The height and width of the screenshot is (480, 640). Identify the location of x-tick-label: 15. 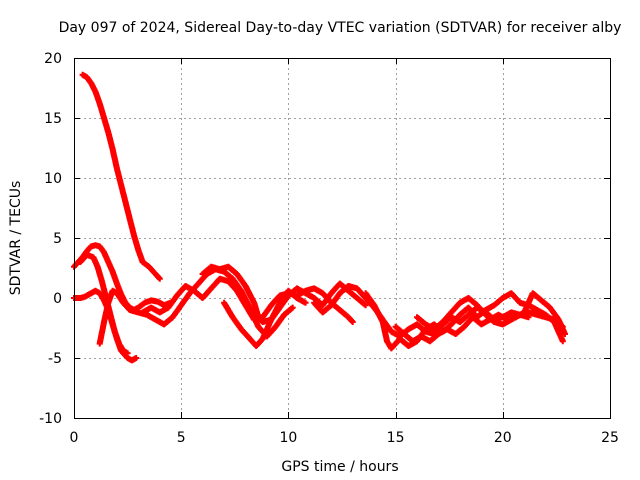
(396, 438).